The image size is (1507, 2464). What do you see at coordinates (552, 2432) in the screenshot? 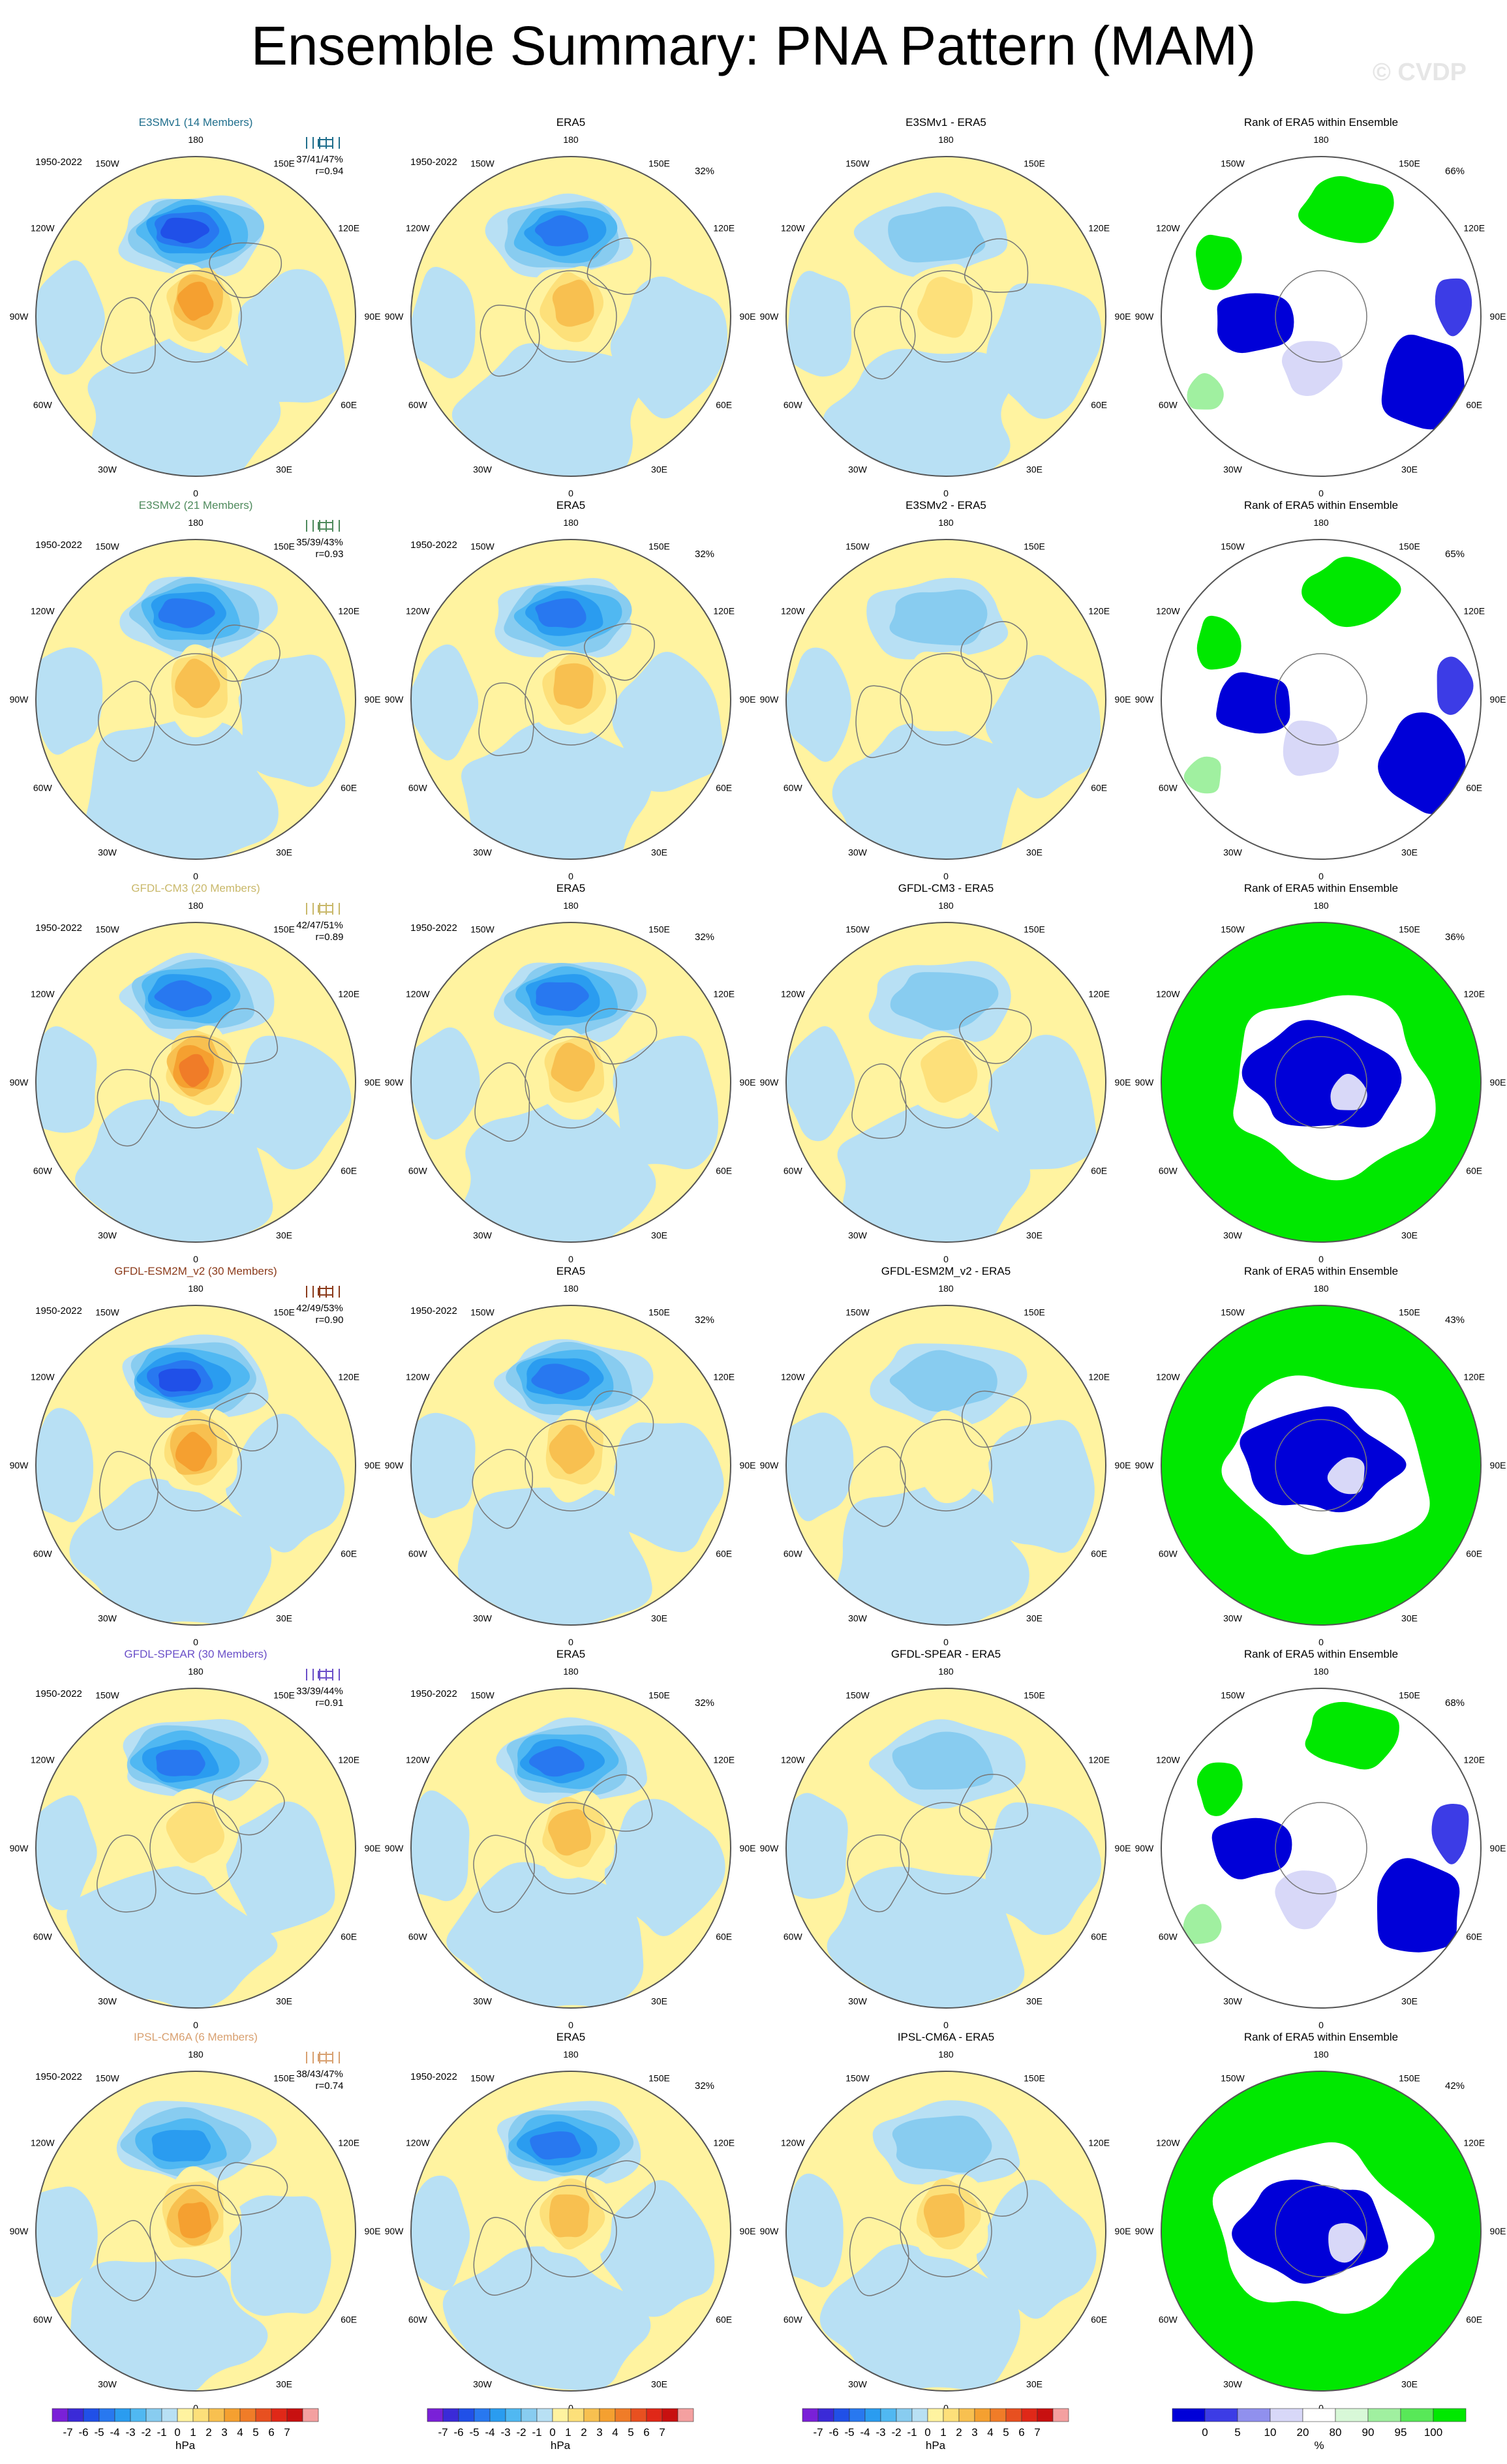
I see `colorbar-tick: 0` at bounding box center [552, 2432].